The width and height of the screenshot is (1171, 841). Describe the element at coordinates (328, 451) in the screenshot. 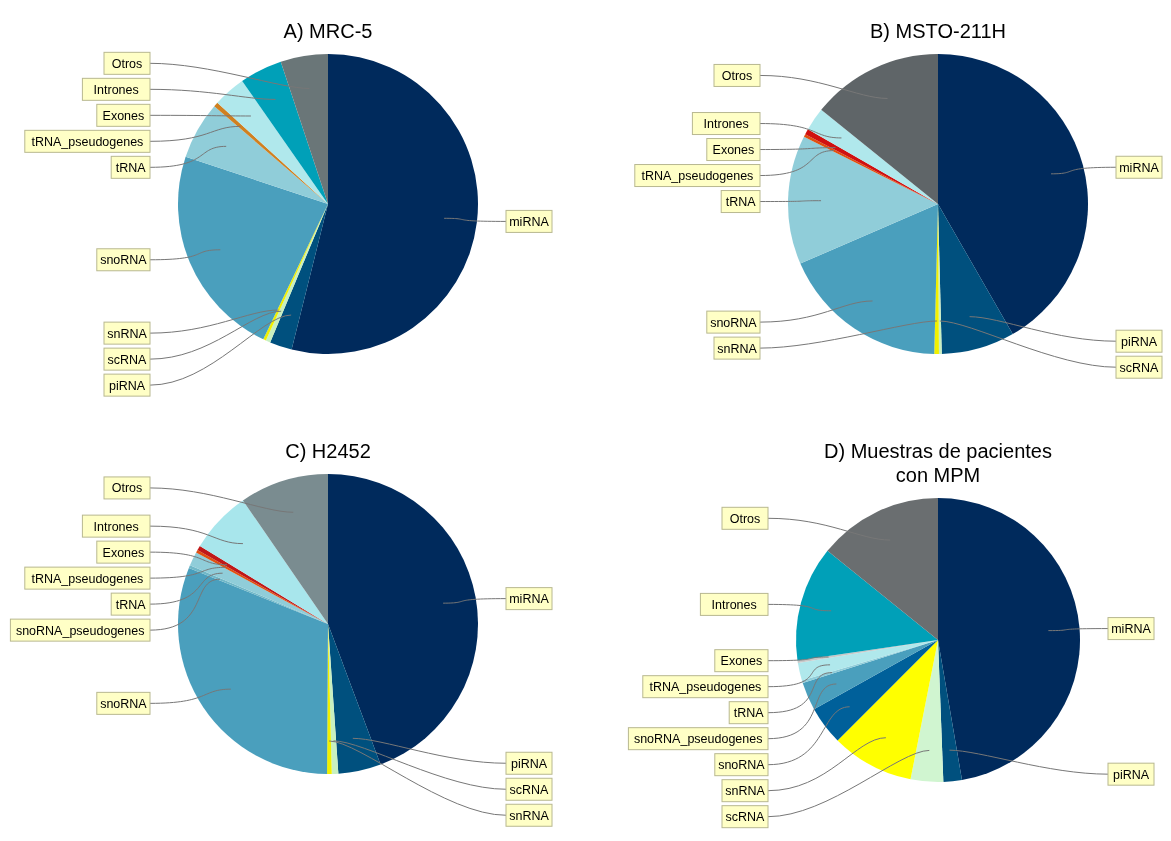

I see `chart-title: C) H2452` at that location.